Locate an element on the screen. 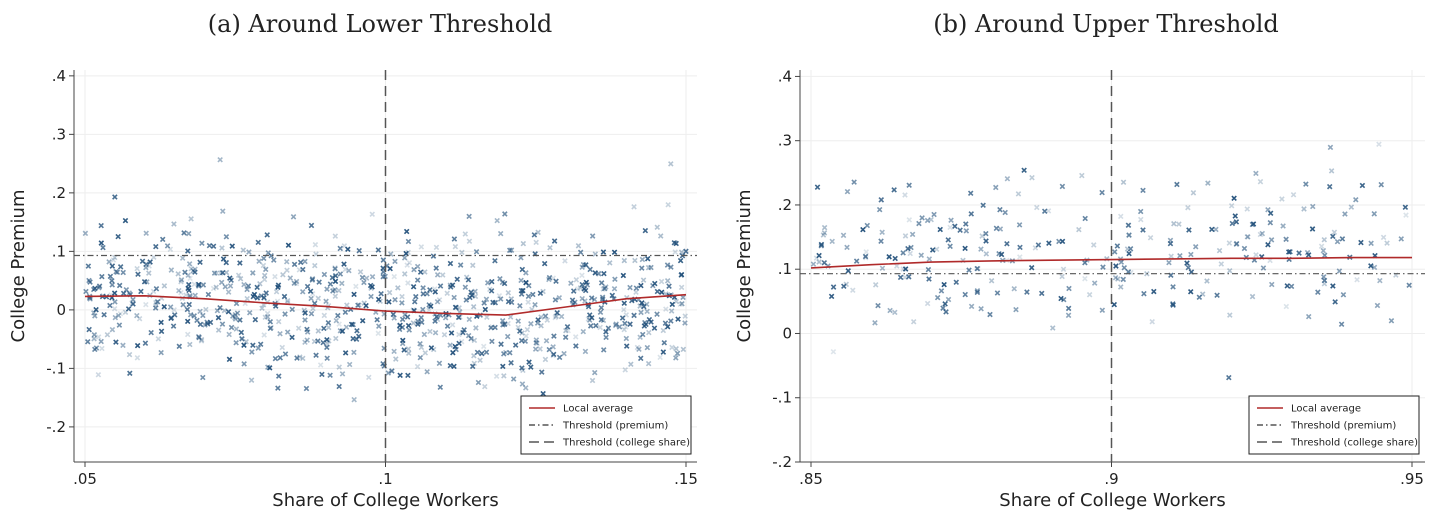 This screenshot has height=513, width=1439. legend-label: Threshold (premium) is located at coordinates (1343, 426).